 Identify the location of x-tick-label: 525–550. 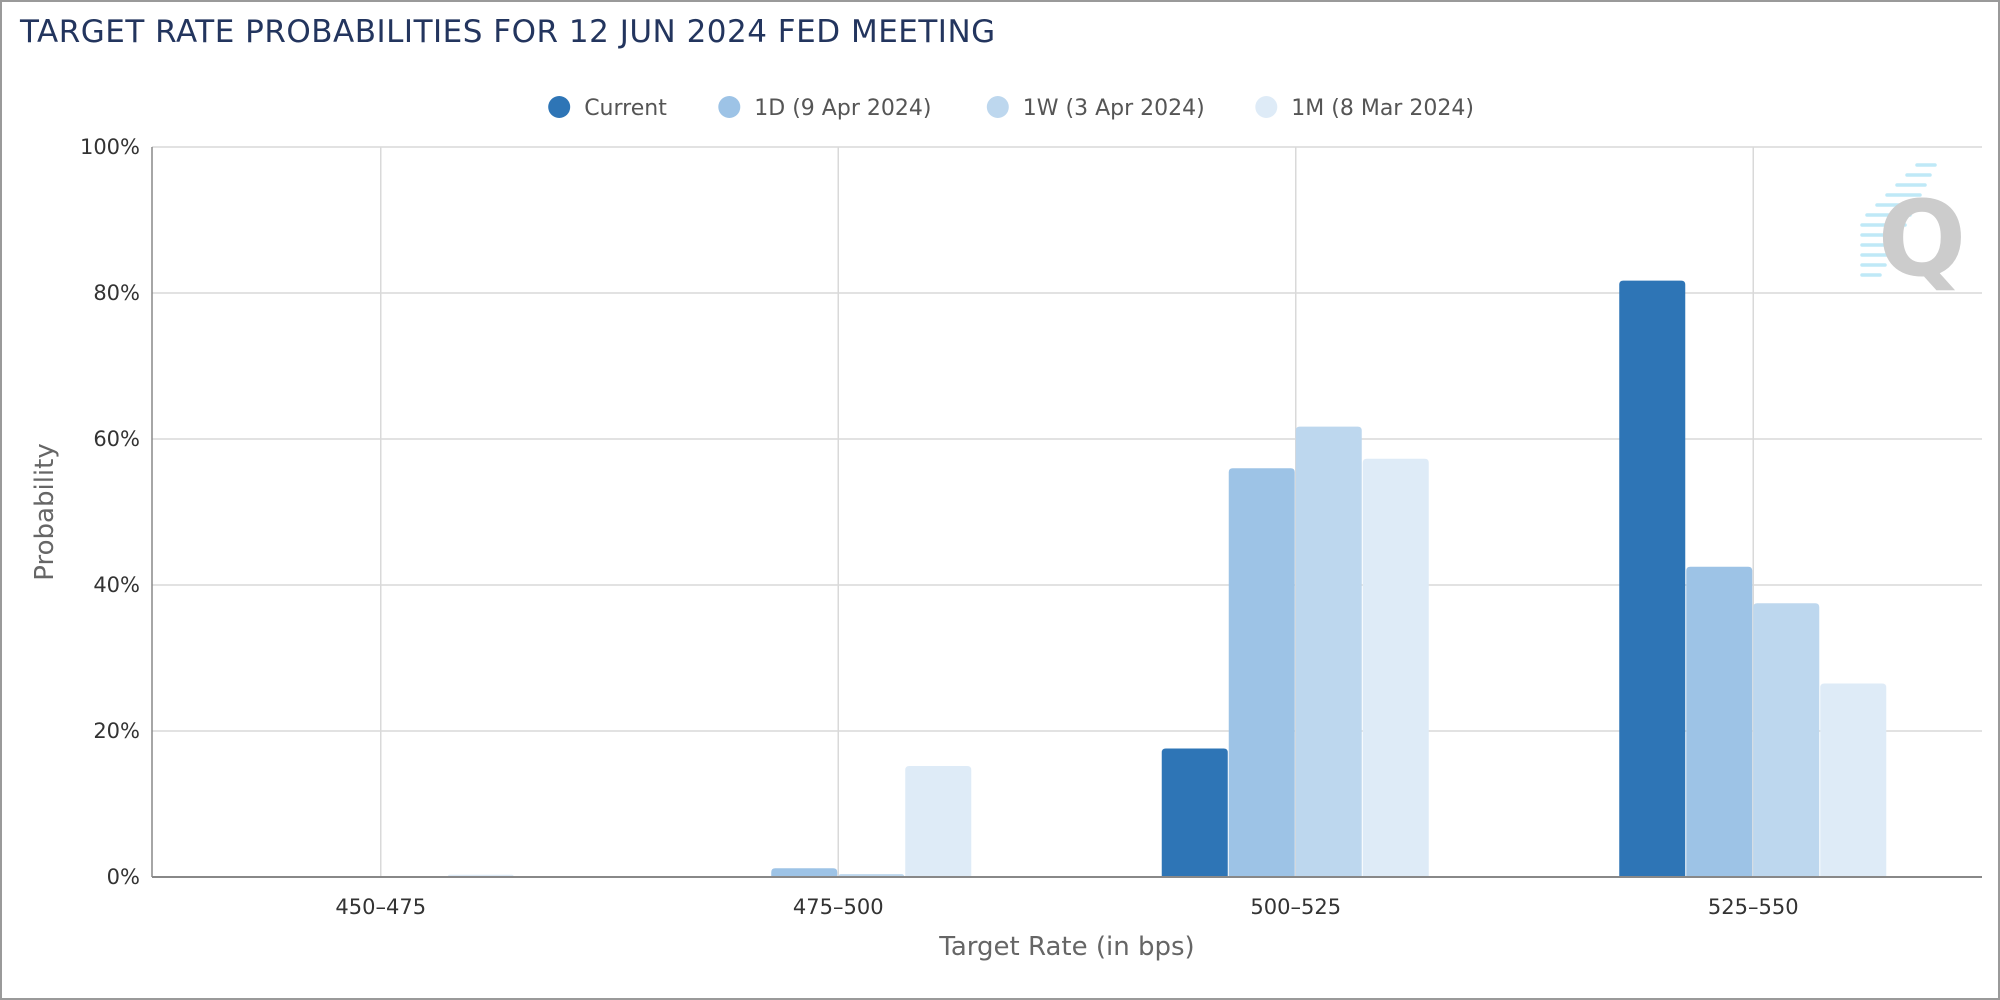
(1753, 907).